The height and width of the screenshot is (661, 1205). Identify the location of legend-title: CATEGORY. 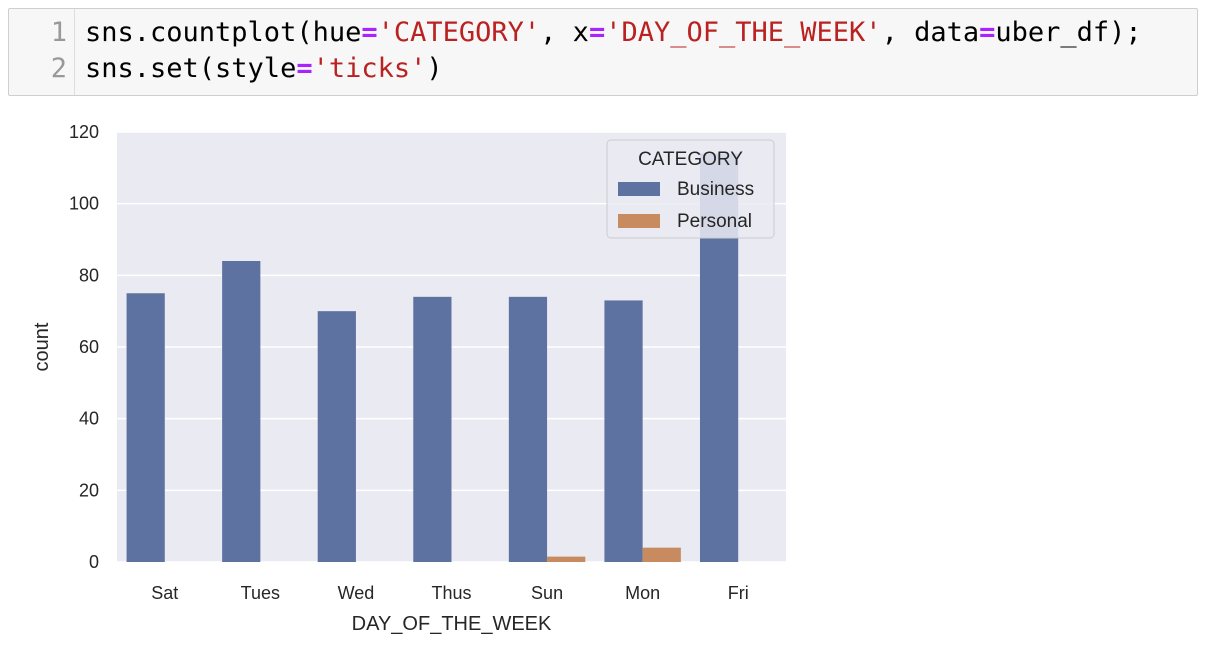
(690, 159).